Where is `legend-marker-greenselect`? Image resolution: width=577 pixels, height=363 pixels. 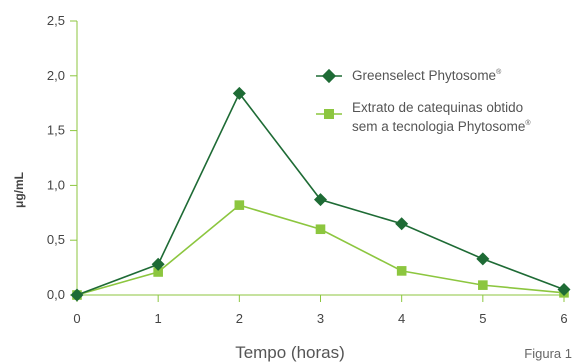 legend-marker-greenselect is located at coordinates (329, 76).